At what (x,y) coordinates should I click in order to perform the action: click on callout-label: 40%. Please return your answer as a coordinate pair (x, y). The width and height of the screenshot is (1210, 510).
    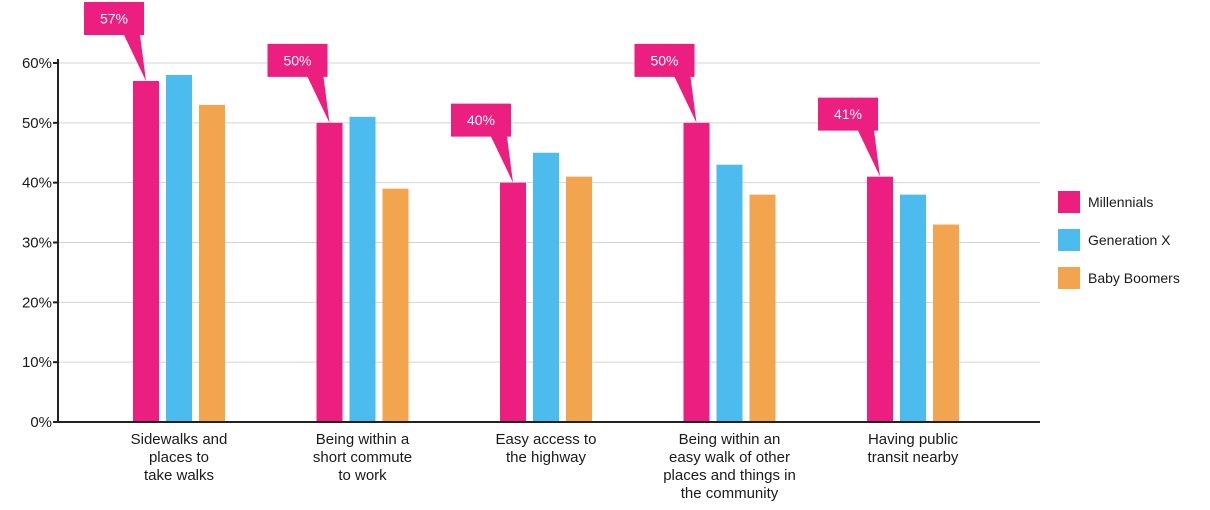
    Looking at the image, I should click on (481, 120).